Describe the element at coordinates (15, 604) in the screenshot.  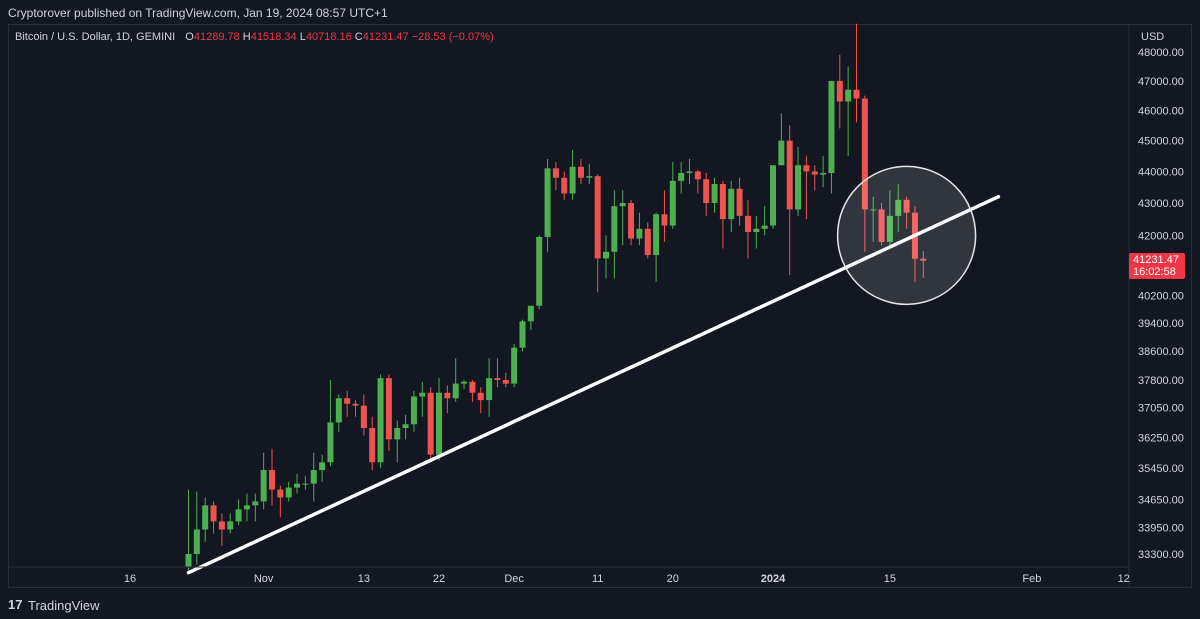
I see `tradingview-logo-icon: 17` at that location.